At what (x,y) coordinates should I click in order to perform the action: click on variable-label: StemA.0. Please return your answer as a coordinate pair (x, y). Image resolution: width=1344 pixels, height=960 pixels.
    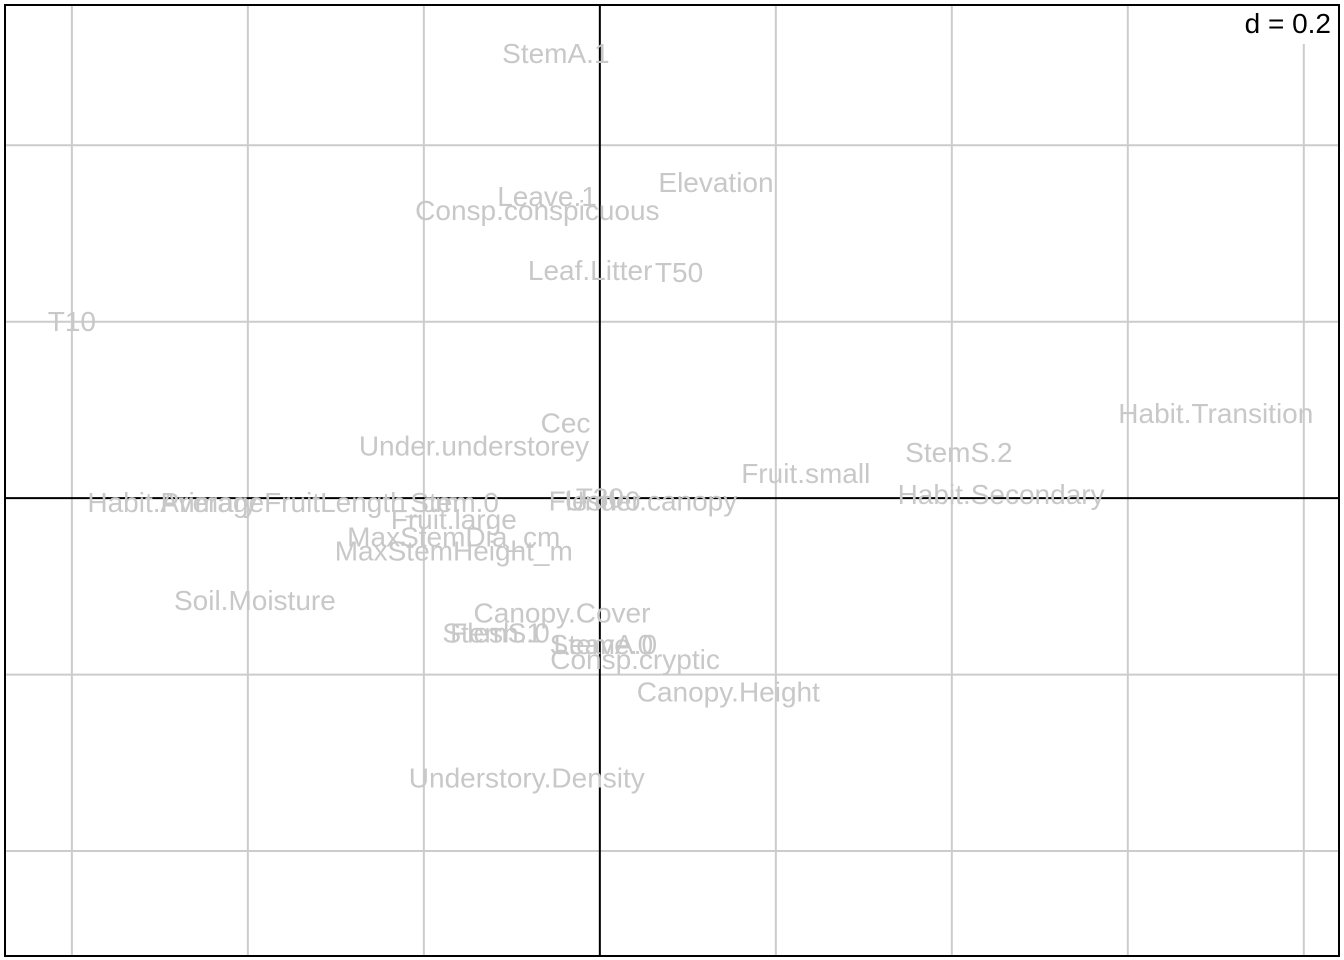
    Looking at the image, I should click on (603, 644).